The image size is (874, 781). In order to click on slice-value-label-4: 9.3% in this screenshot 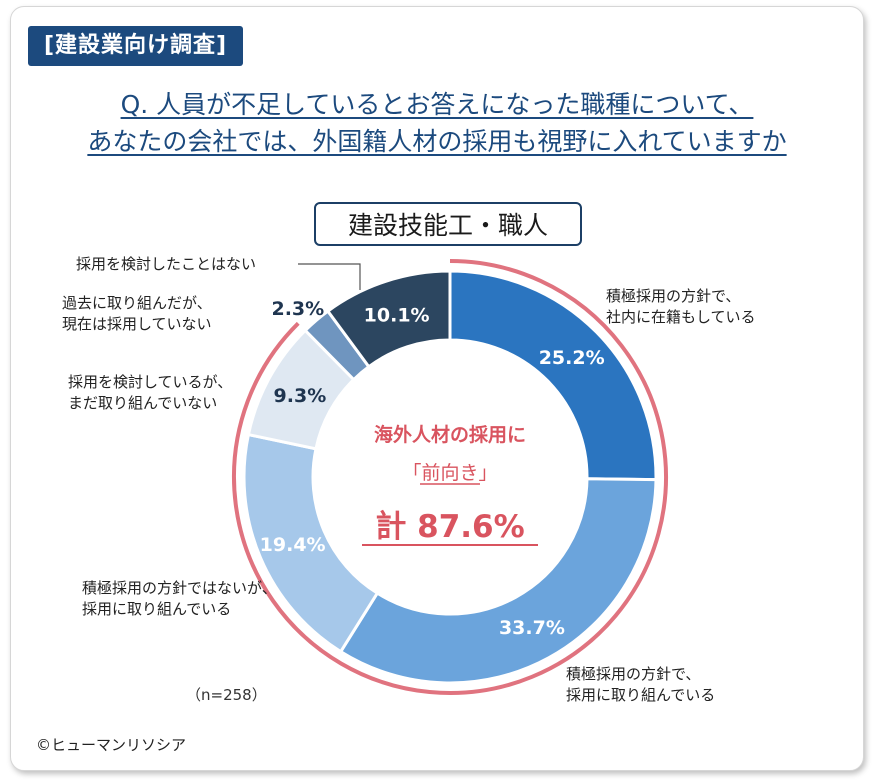, I will do `click(300, 396)`.